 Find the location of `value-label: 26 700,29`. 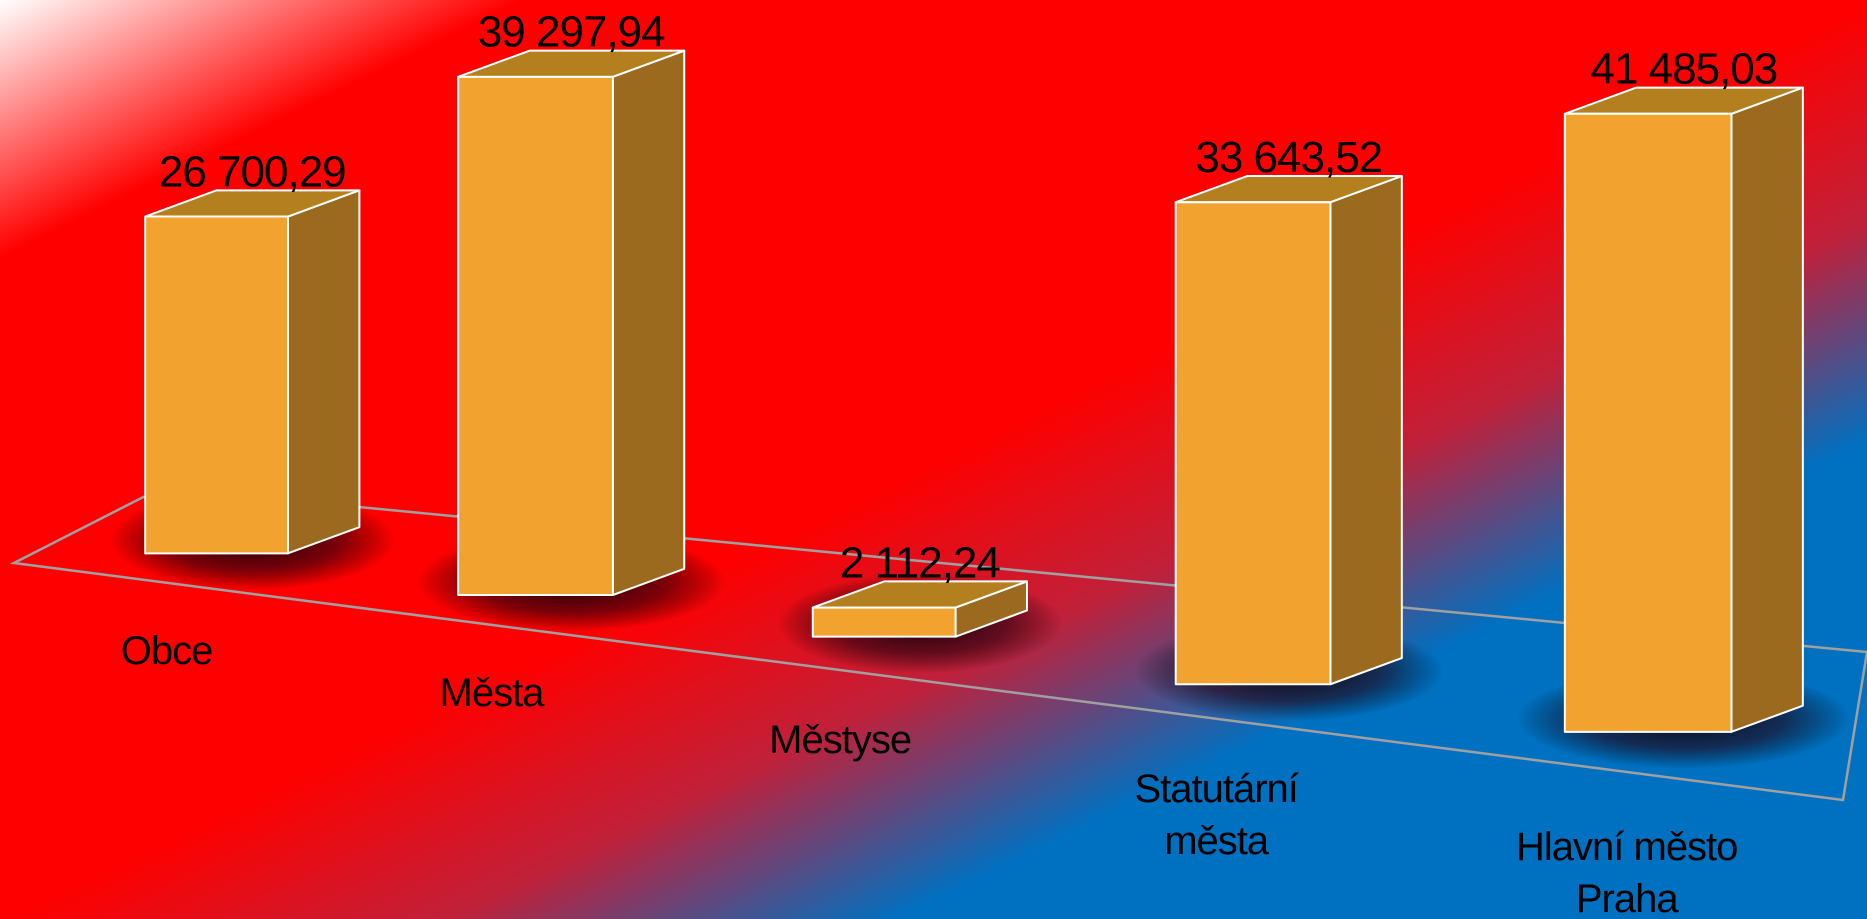

value-label: 26 700,29 is located at coordinates (252, 171).